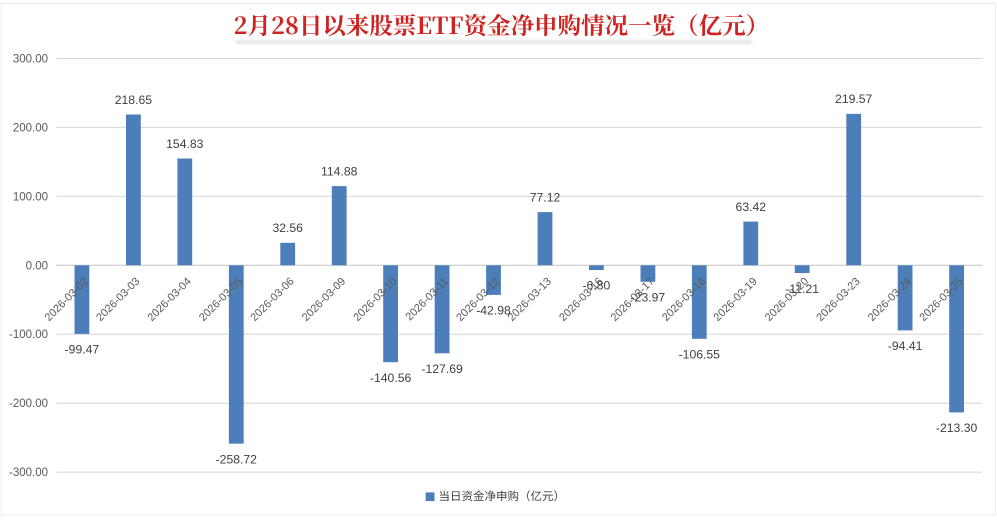  I want to click on svg-text: -99.47, so click(82, 350).